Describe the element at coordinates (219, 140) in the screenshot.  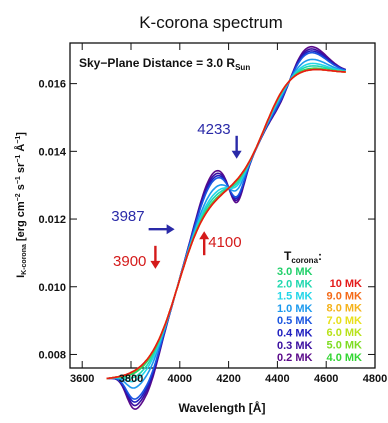
I see `annotation-4233: 4233` at that location.